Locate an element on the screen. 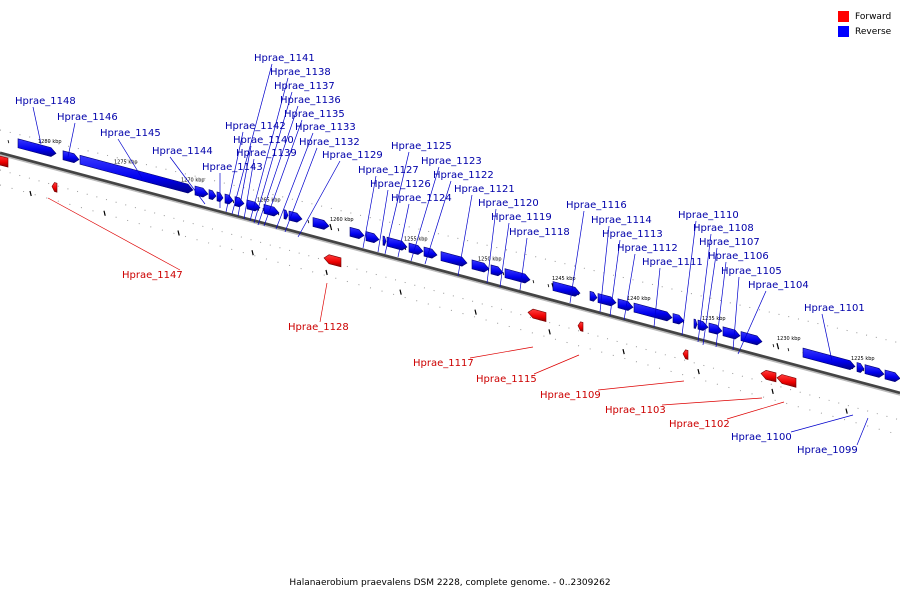 Image resolution: width=900 pixels, height=600 pixels. scale-tick-label: 1235 kbp is located at coordinates (714, 319).